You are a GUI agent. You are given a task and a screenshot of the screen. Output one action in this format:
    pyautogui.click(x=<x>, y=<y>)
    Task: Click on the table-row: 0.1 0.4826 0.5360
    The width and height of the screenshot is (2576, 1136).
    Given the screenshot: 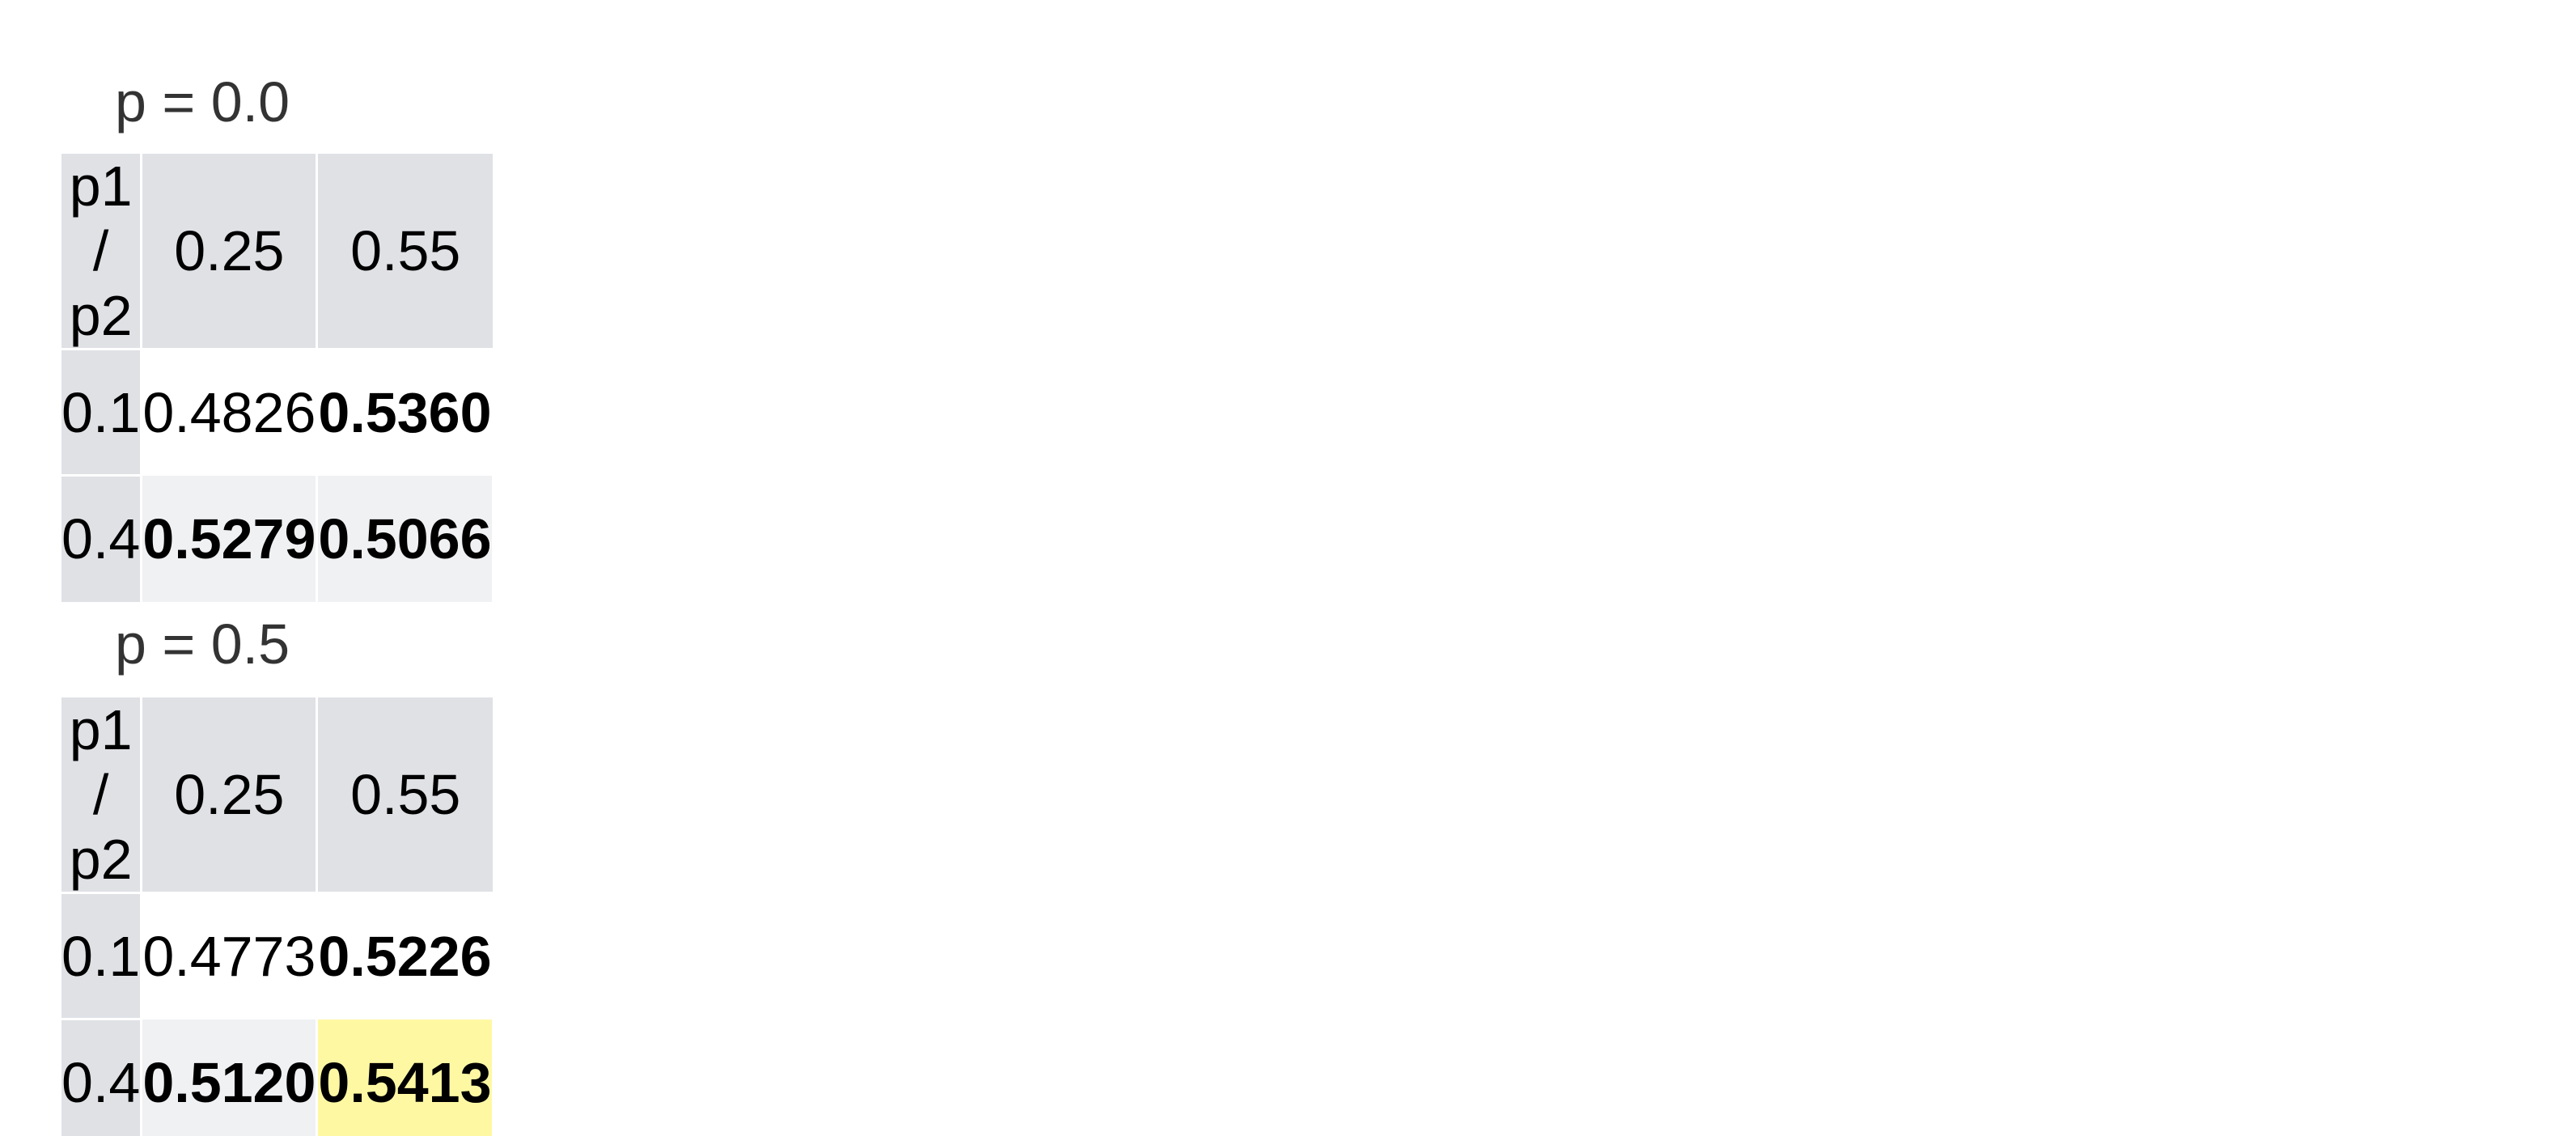 What is the action you would take?
    pyautogui.click(x=277, y=413)
    